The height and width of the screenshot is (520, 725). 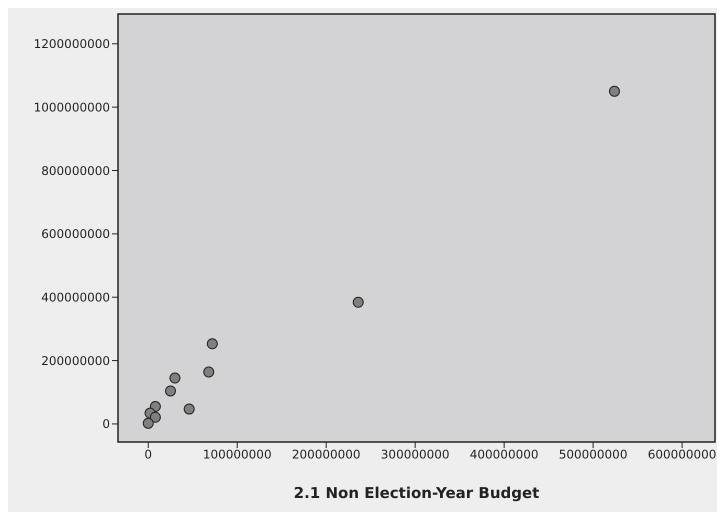 What do you see at coordinates (682, 455) in the screenshot?
I see `x-tick-label: 600000000` at bounding box center [682, 455].